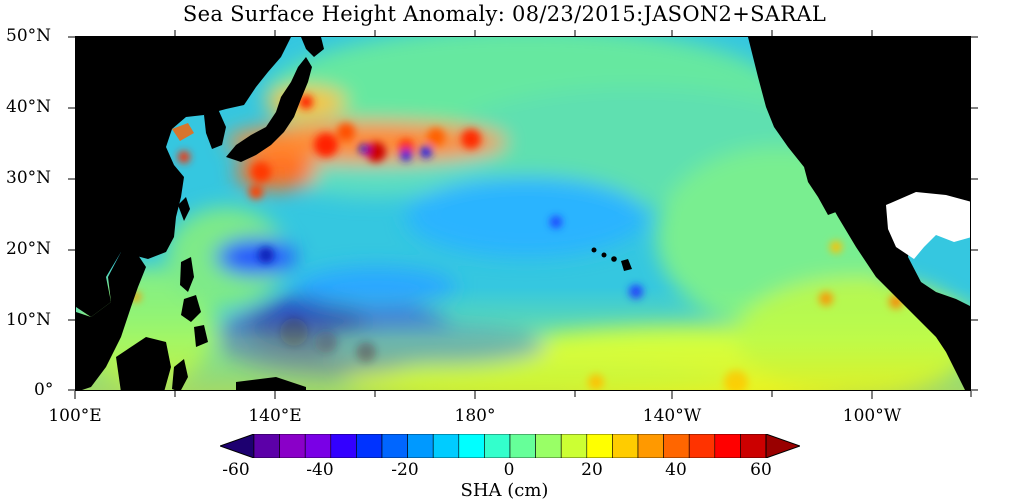 The height and width of the screenshot is (504, 1009). Describe the element at coordinates (44, 390) in the screenshot. I see `lat-label-equator: 0°` at that location.